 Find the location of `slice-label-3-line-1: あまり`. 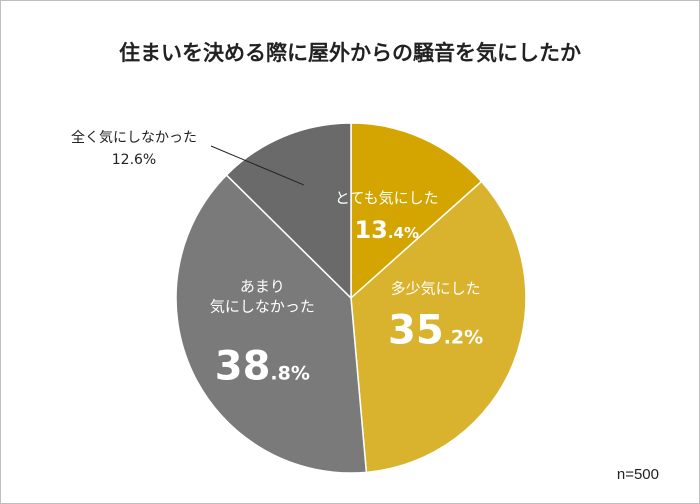

slice-label-3-line-1: あまり is located at coordinates (262, 287).